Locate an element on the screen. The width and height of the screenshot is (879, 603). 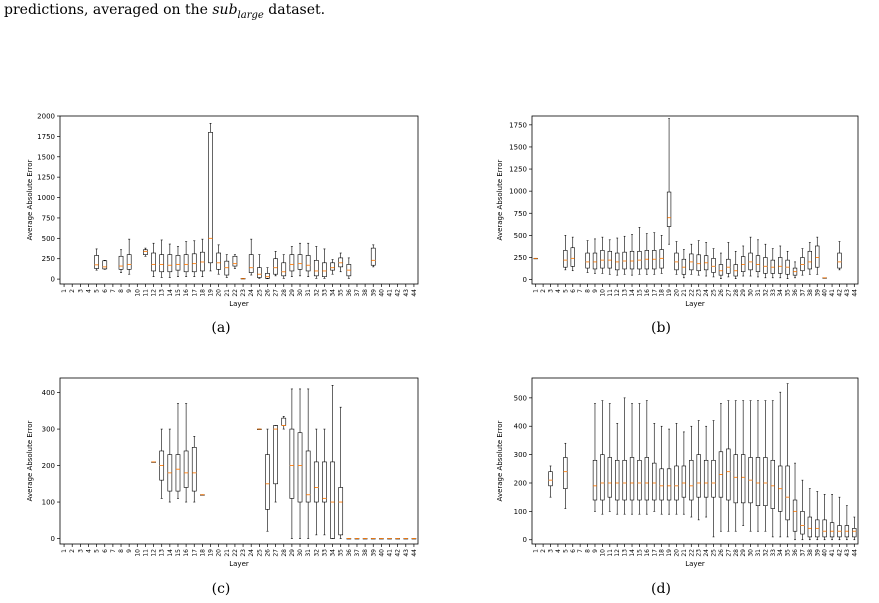
y-tick-label: 1750 is located at coordinates (46, 137).